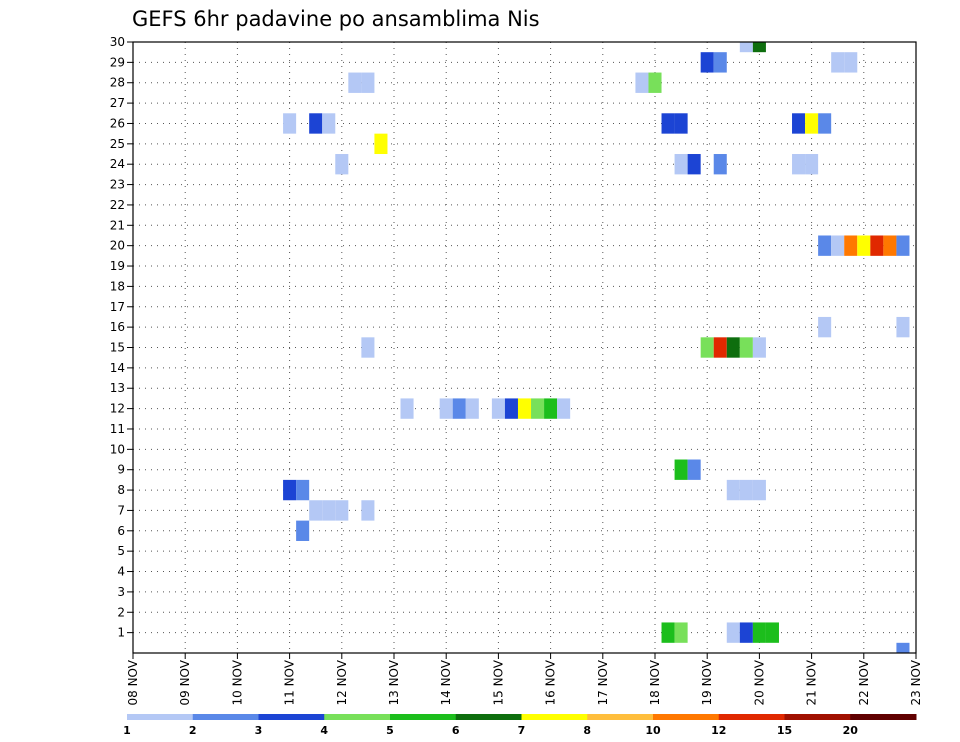 Image resolution: width=960 pixels, height=742 pixels. I want to click on y-tick-label: 18, so click(117, 286).